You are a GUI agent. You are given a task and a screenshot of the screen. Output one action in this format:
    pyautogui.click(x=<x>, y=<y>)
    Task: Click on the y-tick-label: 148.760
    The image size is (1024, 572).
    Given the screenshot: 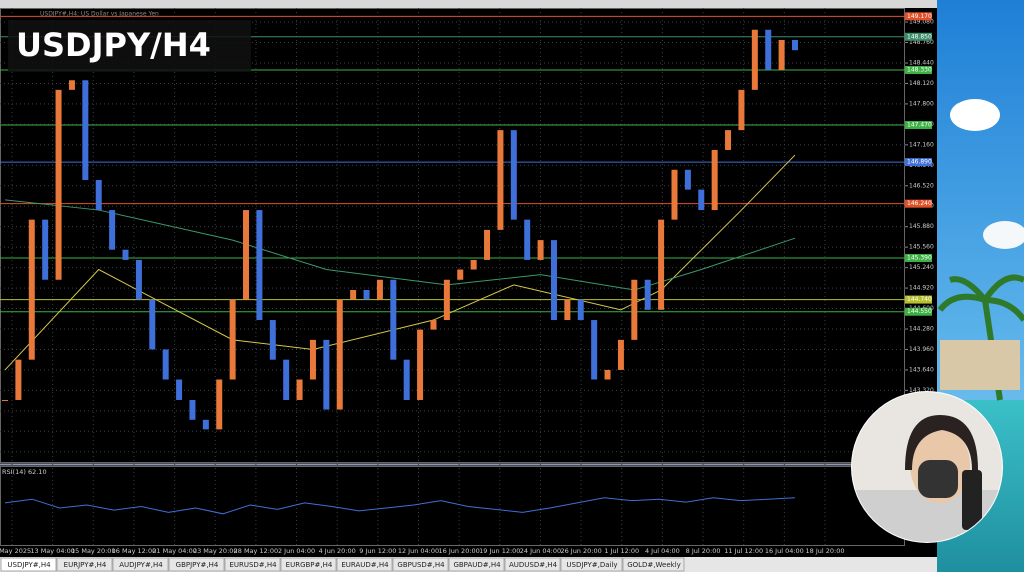 What is the action you would take?
    pyautogui.click(x=921, y=42)
    